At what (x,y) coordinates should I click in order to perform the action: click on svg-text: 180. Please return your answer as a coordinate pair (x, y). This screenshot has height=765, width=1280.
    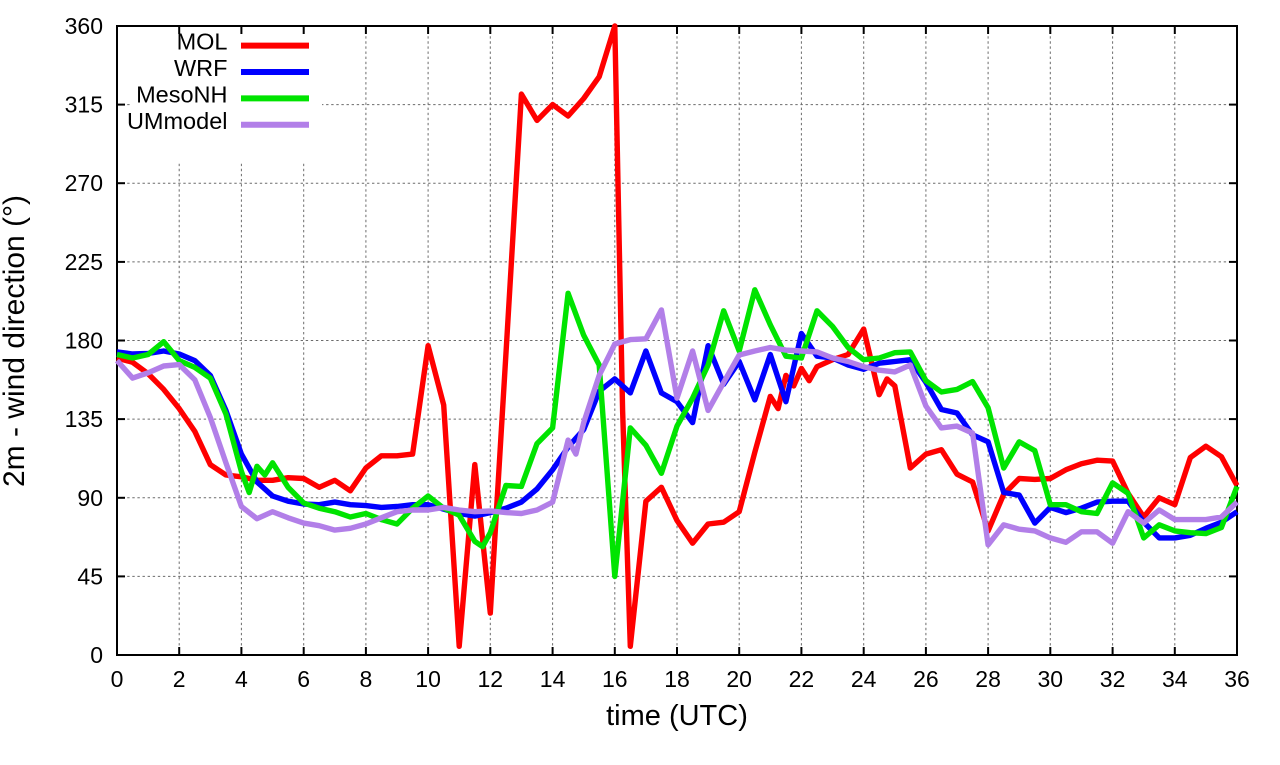
    Looking at the image, I should click on (84, 341).